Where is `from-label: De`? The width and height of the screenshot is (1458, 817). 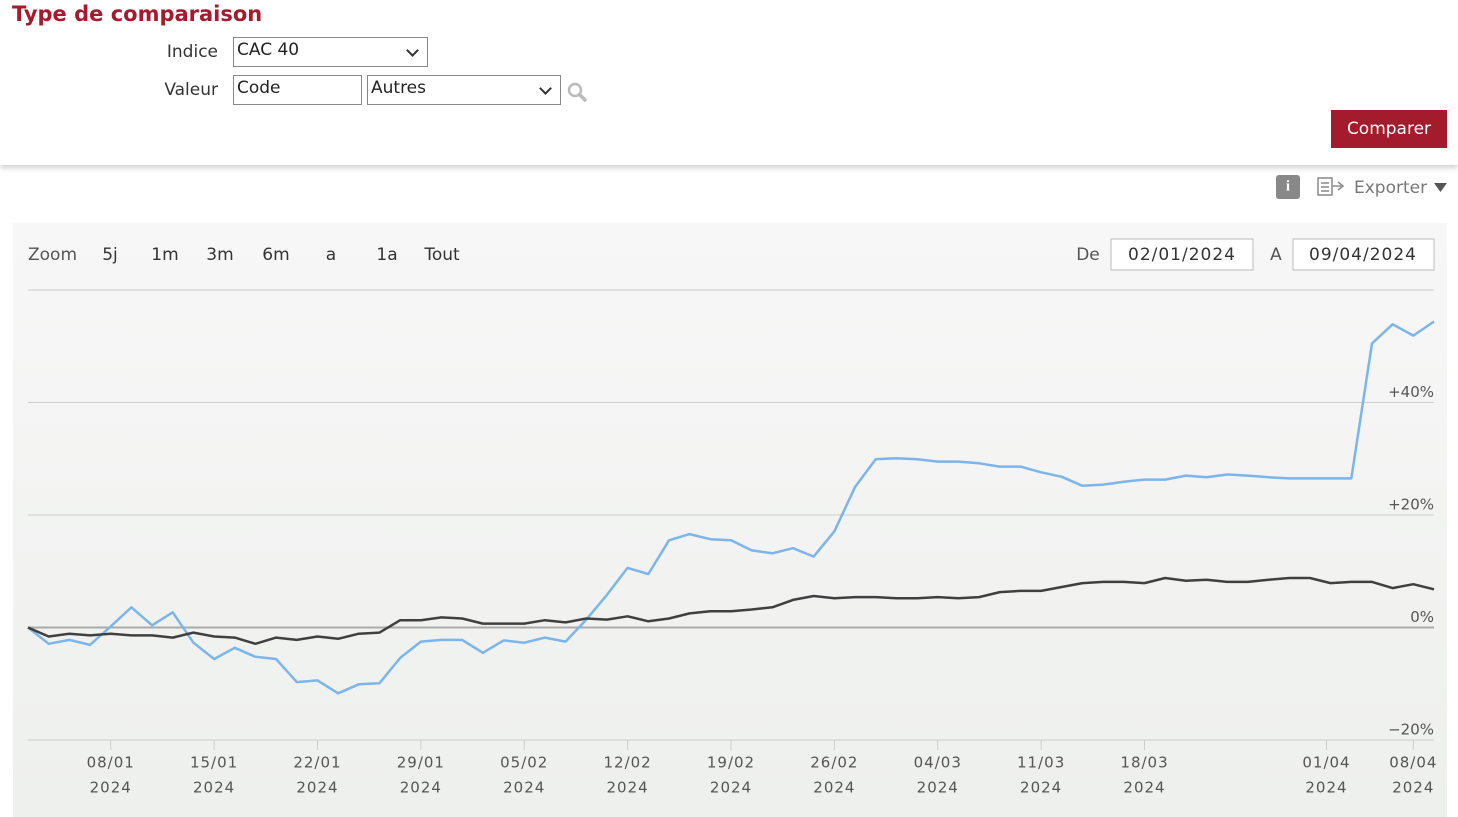
from-label: De is located at coordinates (1088, 255).